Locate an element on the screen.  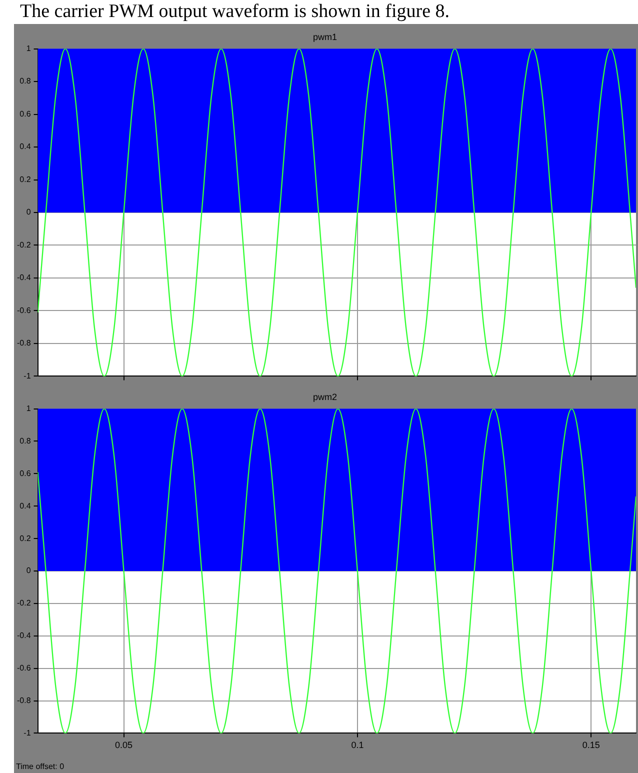
text: Time offset: 0 is located at coordinates (40, 766).